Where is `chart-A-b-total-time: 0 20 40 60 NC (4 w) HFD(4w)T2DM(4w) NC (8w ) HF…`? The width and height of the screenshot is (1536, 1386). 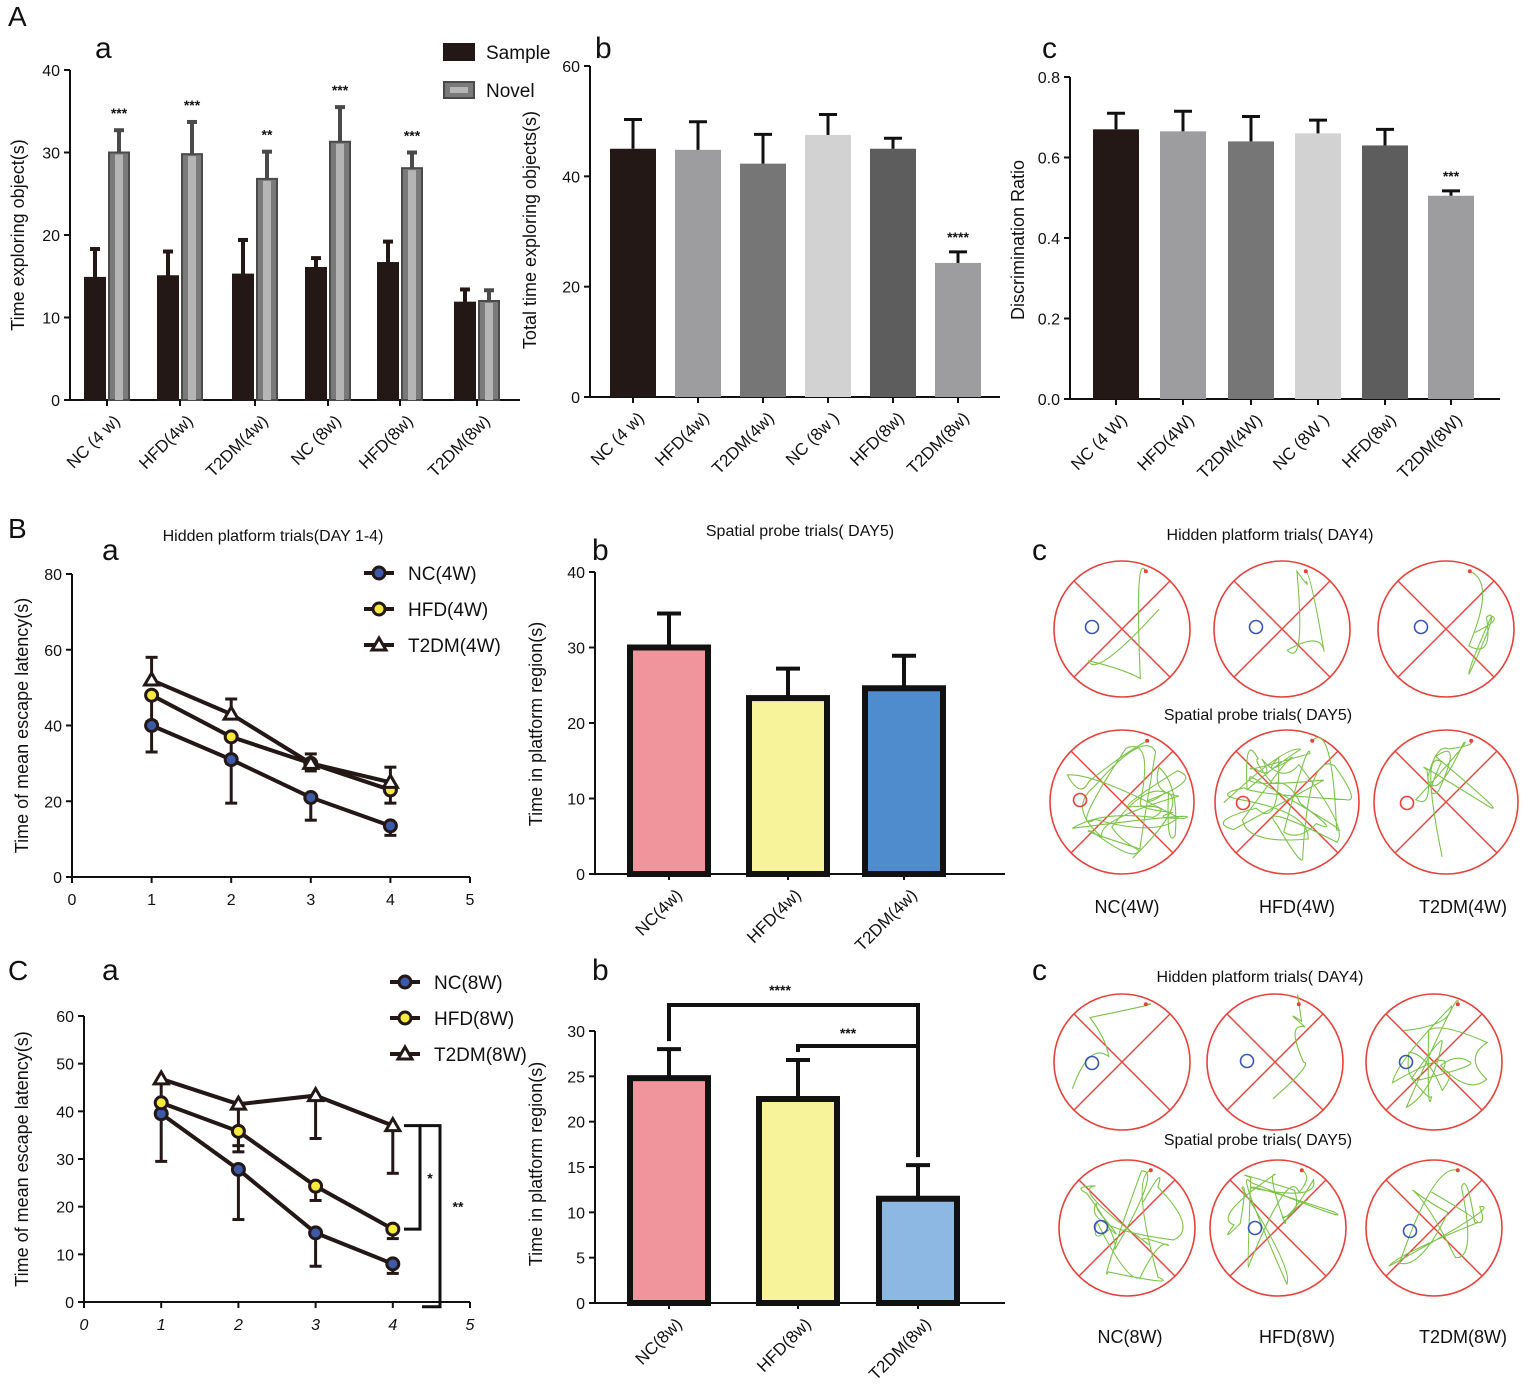 chart-A-b-total-time: 0 20 40 60 NC (4 w) HFD(4w)T2DM(4w) NC (8w ) HF… is located at coordinates (760, 268).